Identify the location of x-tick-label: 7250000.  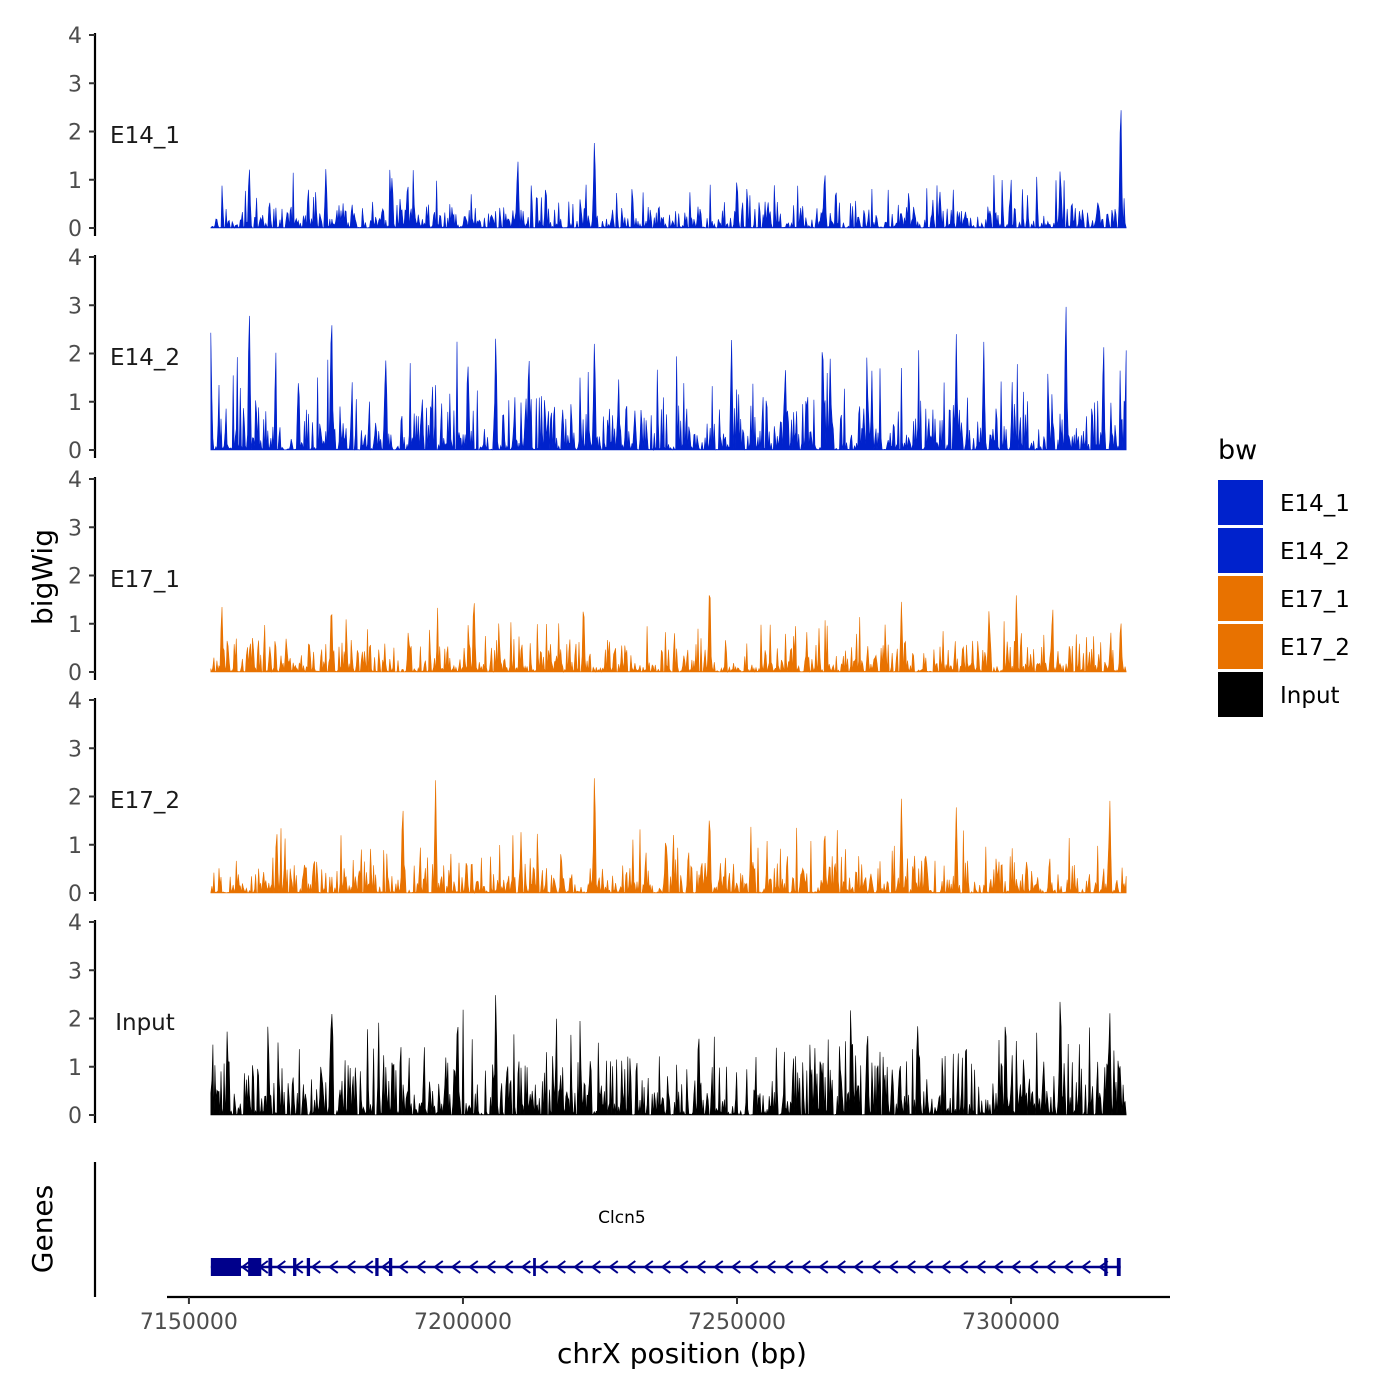
(737, 1322).